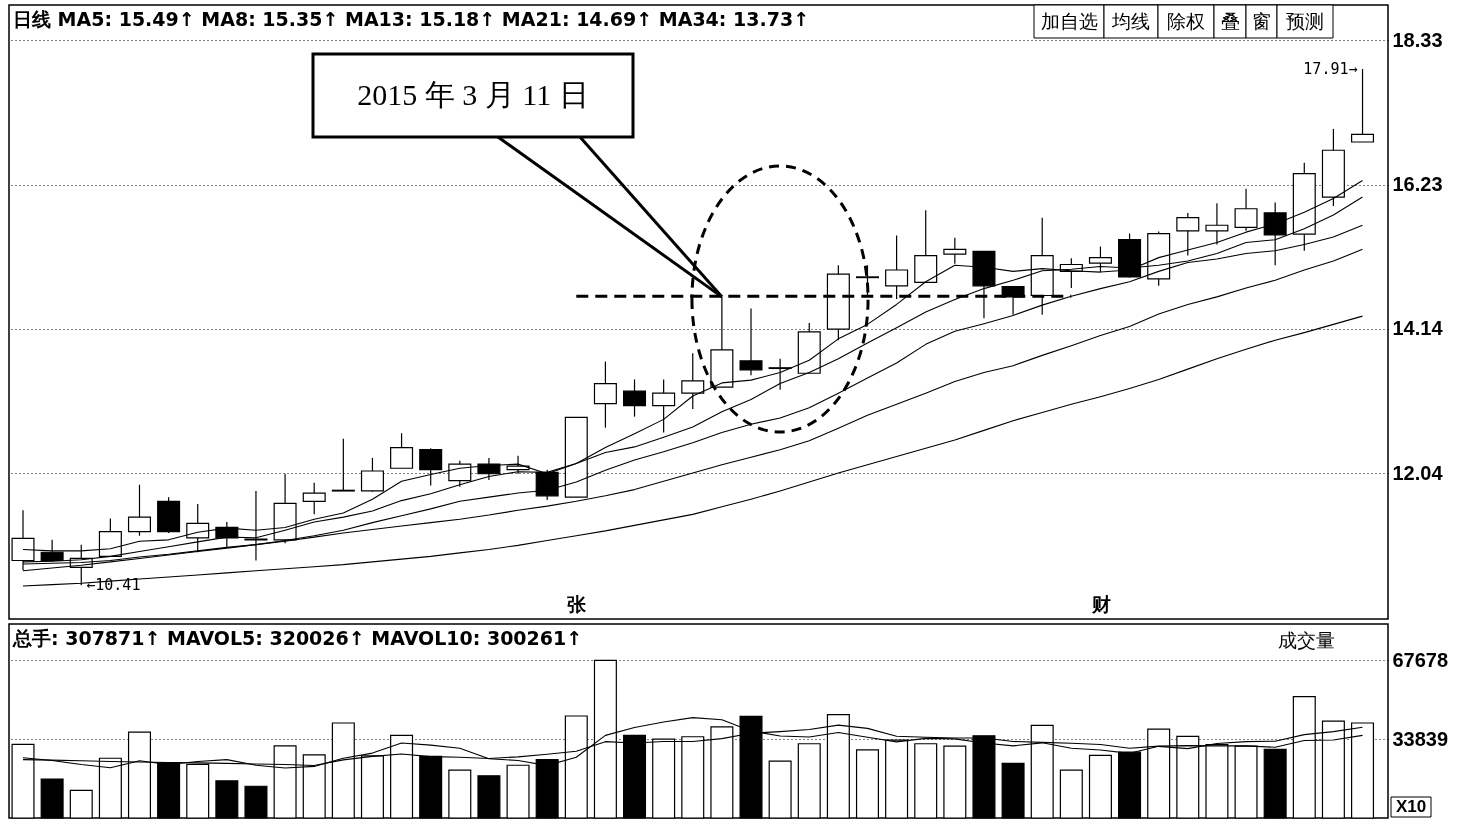 The image size is (1460, 819). Describe the element at coordinates (411, 18) in the screenshot. I see `chart-title: 日线 MA5: 15.49↑ MA8: 15.35↑ MA13: 15.18↑ MA21: 14.69↑ MA34: 13.73↑` at that location.